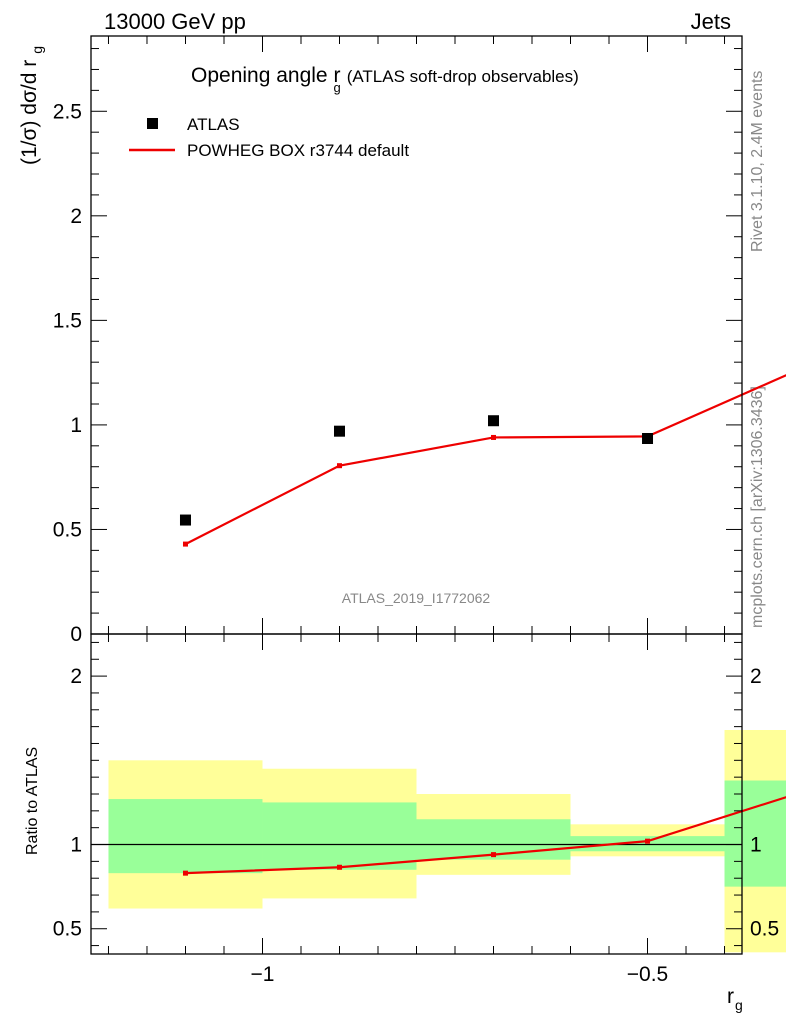 This screenshot has width=786, height=1024. I want to click on ratio-ylabel: Ratio to ATLAS, so click(32, 801).